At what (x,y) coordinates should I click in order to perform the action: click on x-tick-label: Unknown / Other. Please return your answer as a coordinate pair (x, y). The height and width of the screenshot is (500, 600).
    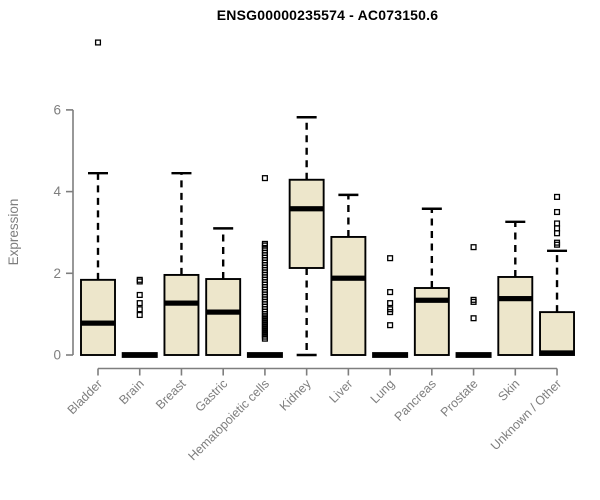
    Looking at the image, I should click on (526, 415).